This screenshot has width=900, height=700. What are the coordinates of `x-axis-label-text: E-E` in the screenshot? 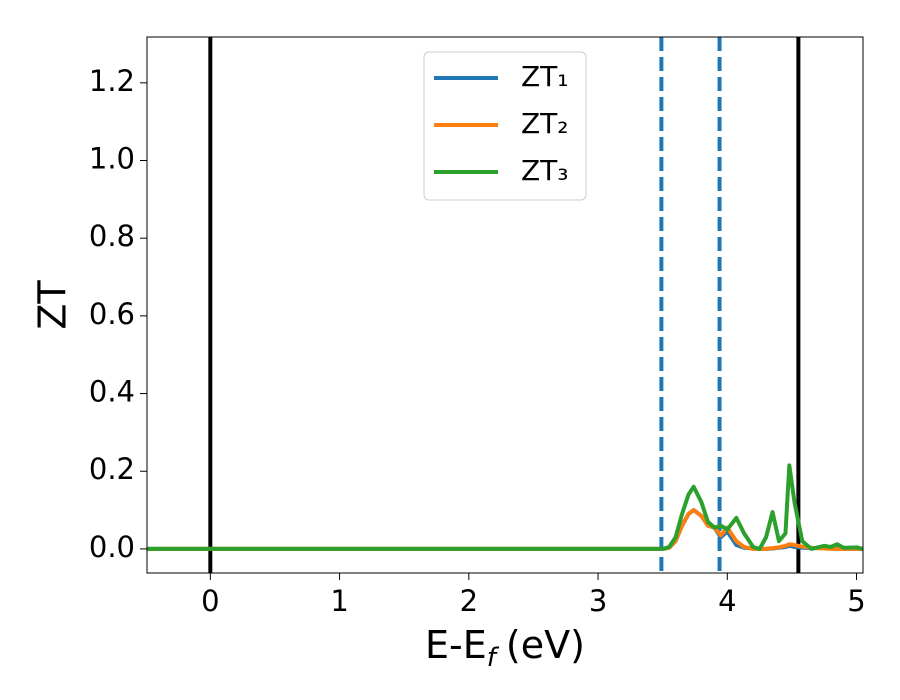 It's located at (456, 645).